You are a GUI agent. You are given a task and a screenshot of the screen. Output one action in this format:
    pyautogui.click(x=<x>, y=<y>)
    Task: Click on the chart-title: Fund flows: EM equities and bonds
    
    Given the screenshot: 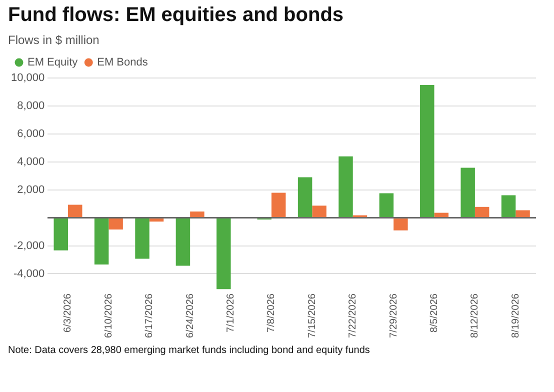 What is the action you would take?
    pyautogui.click(x=176, y=15)
    